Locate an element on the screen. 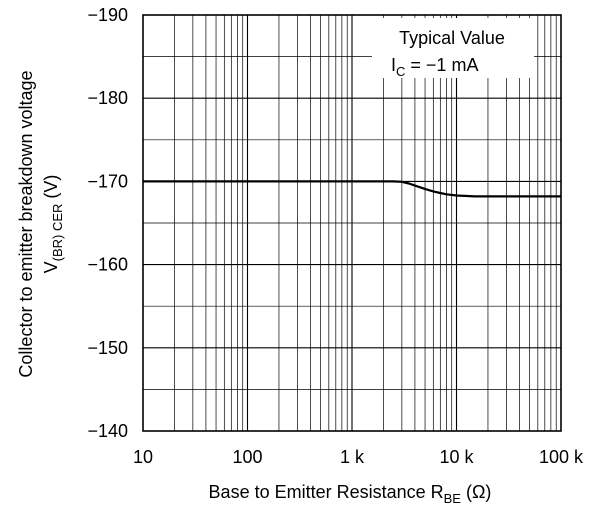  series is located at coordinates (352, 189).